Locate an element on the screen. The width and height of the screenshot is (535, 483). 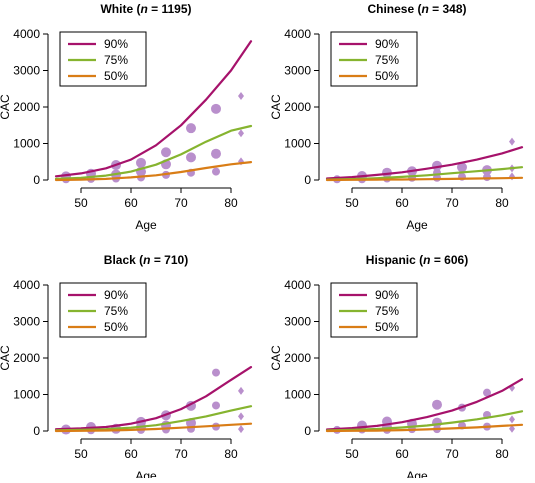
title-prefix: White ( is located at coordinates (120, 9).